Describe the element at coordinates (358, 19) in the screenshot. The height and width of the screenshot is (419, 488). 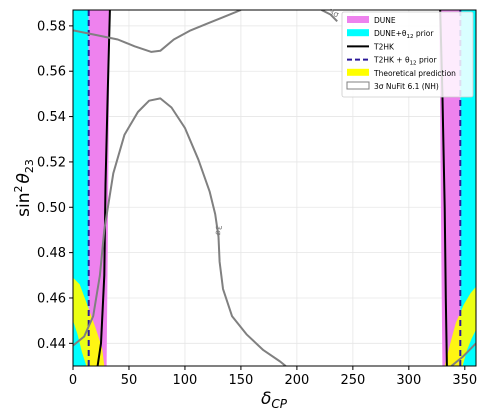
I see `legend-handle-dune` at that location.